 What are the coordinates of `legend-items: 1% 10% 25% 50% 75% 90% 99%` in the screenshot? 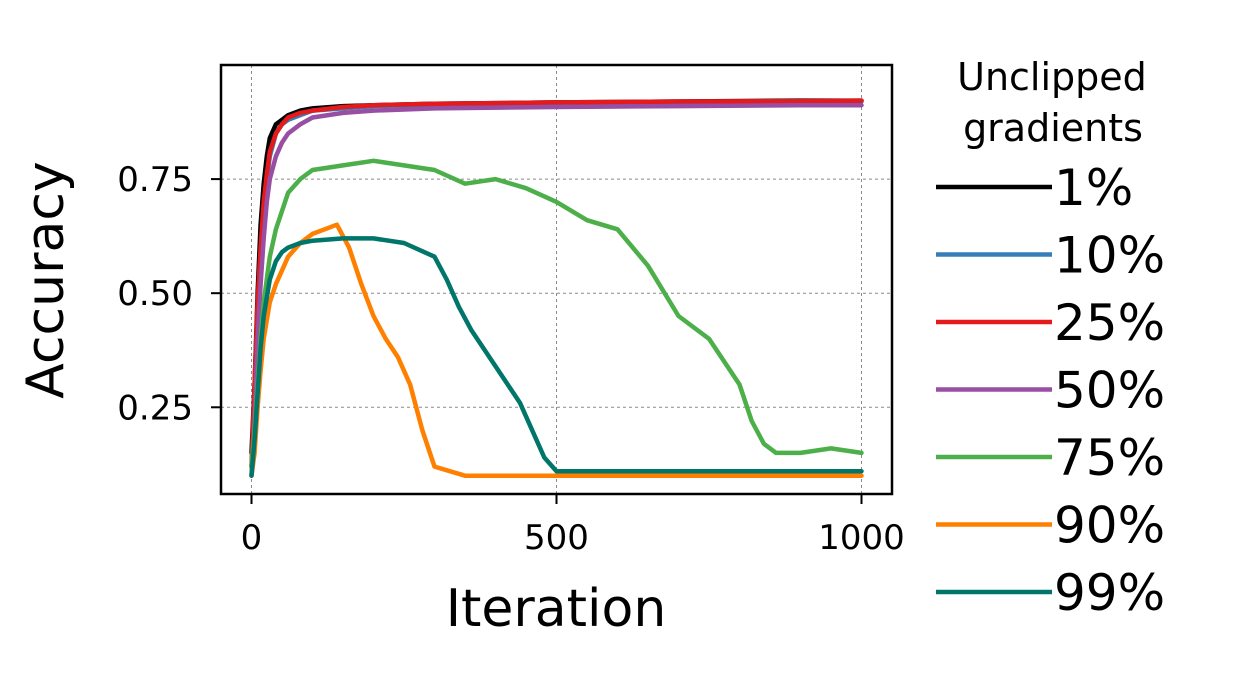 It's located at (1050, 390).